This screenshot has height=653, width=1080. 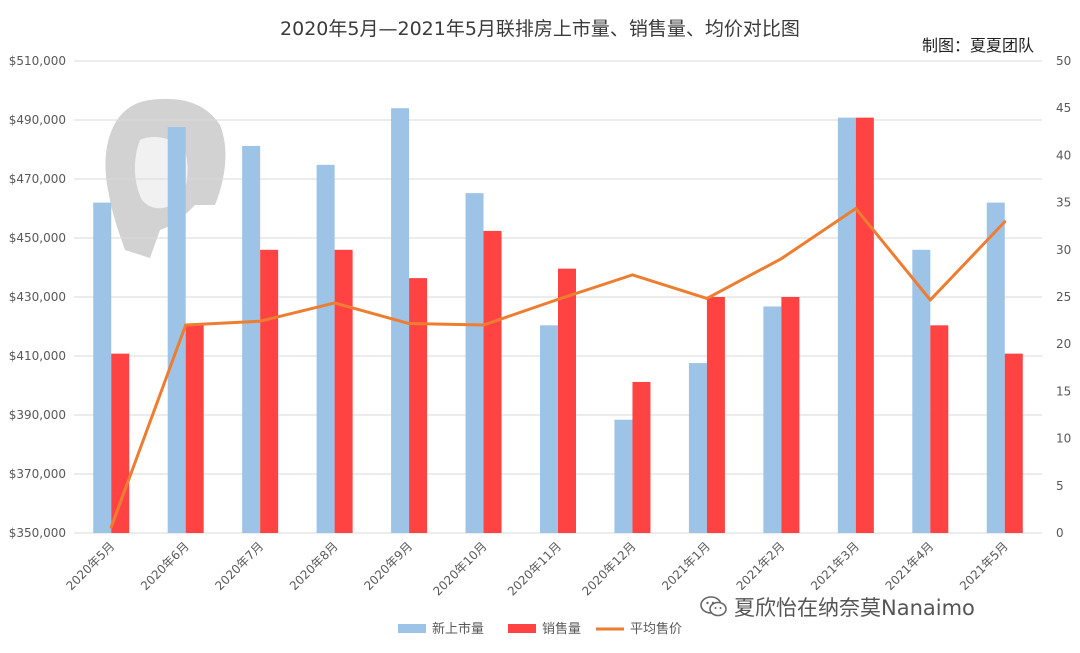 I want to click on legend-label: 平均售价, so click(x=656, y=629).